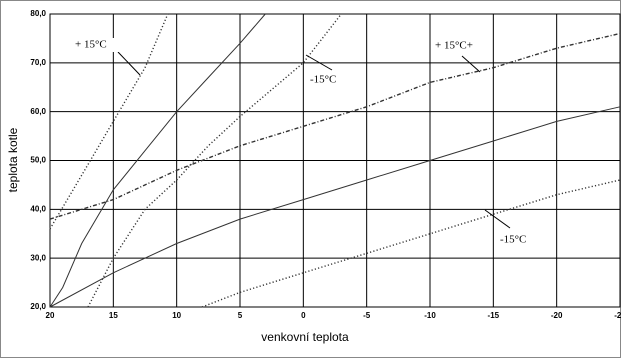 The image size is (621, 358). What do you see at coordinates (617, 315) in the screenshot?
I see `x-tick-label: -25` at bounding box center [617, 315].